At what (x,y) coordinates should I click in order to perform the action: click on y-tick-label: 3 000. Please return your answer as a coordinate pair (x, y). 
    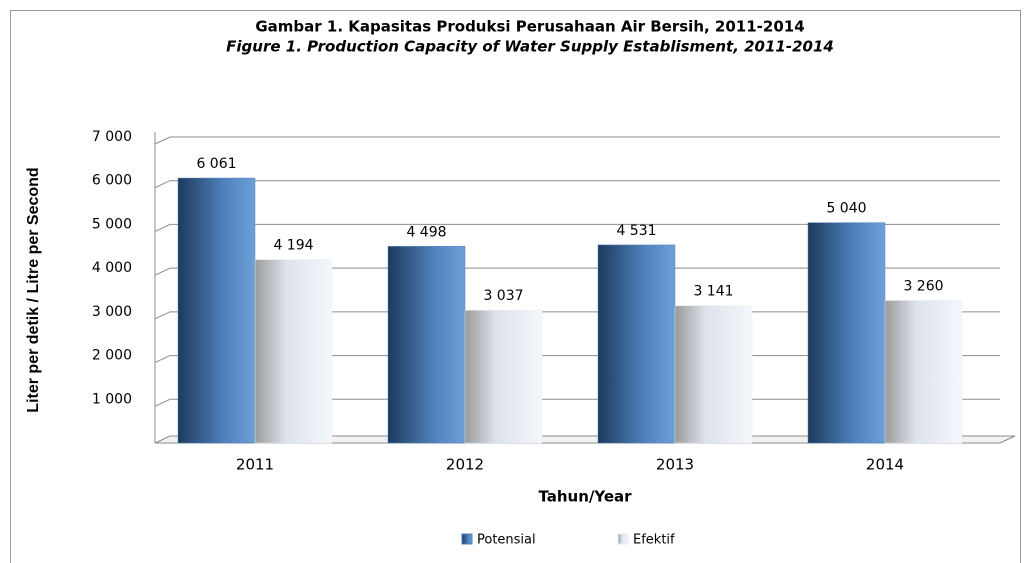
    Looking at the image, I should click on (112, 312).